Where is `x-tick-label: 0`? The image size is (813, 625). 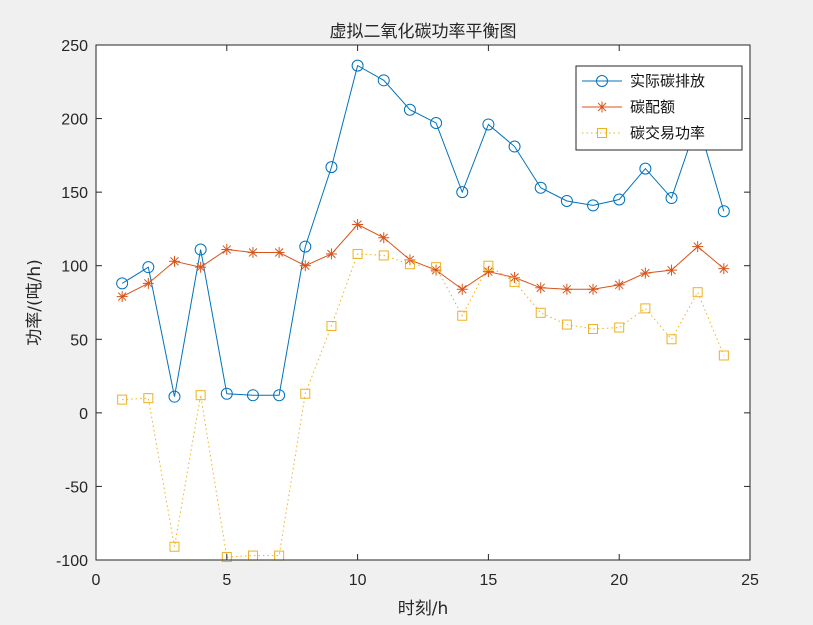 x-tick-label: 0 is located at coordinates (96, 580).